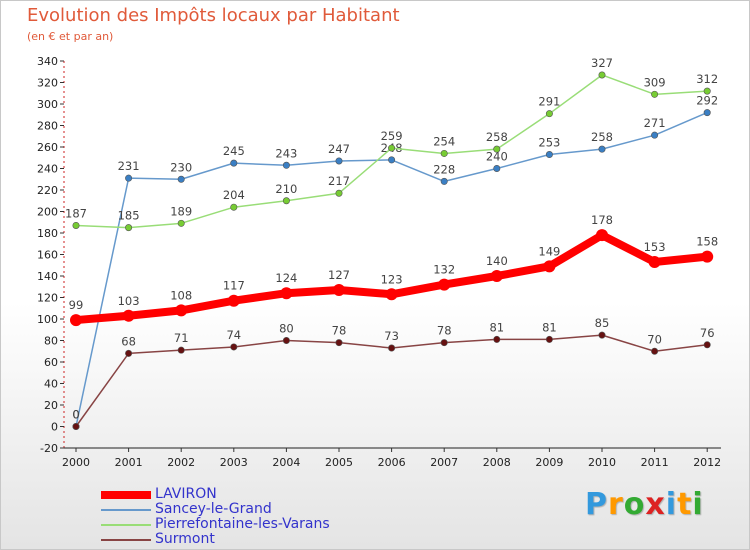 The height and width of the screenshot is (550, 750). Describe the element at coordinates (128, 341) in the screenshot. I see `data-label: 68` at that location.